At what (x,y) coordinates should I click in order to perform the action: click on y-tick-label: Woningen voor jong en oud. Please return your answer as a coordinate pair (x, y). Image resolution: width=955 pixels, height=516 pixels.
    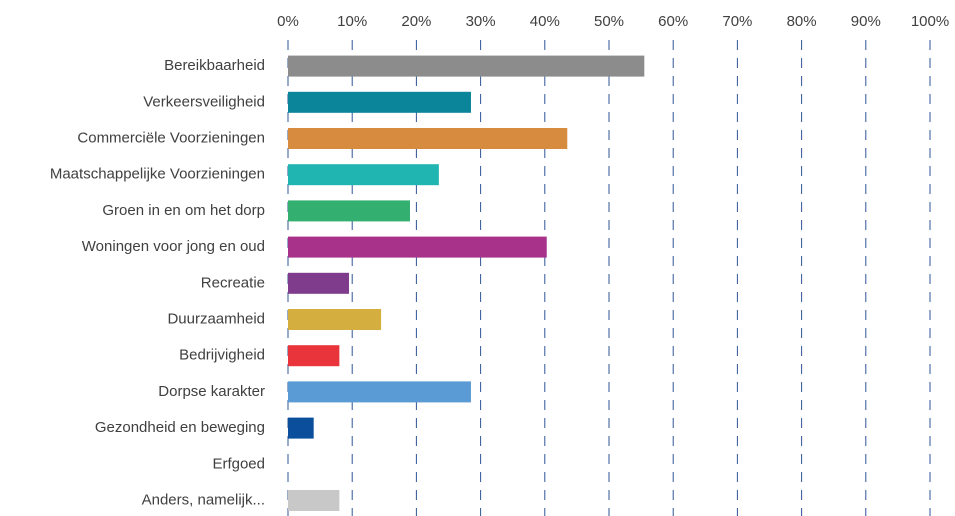
    Looking at the image, I should click on (173, 246).